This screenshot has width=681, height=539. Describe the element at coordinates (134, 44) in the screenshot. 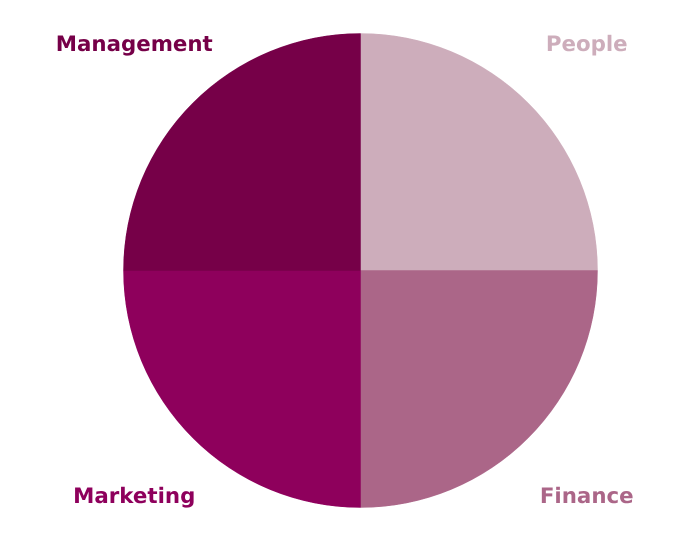

I see `slice-label: Management` at that location.